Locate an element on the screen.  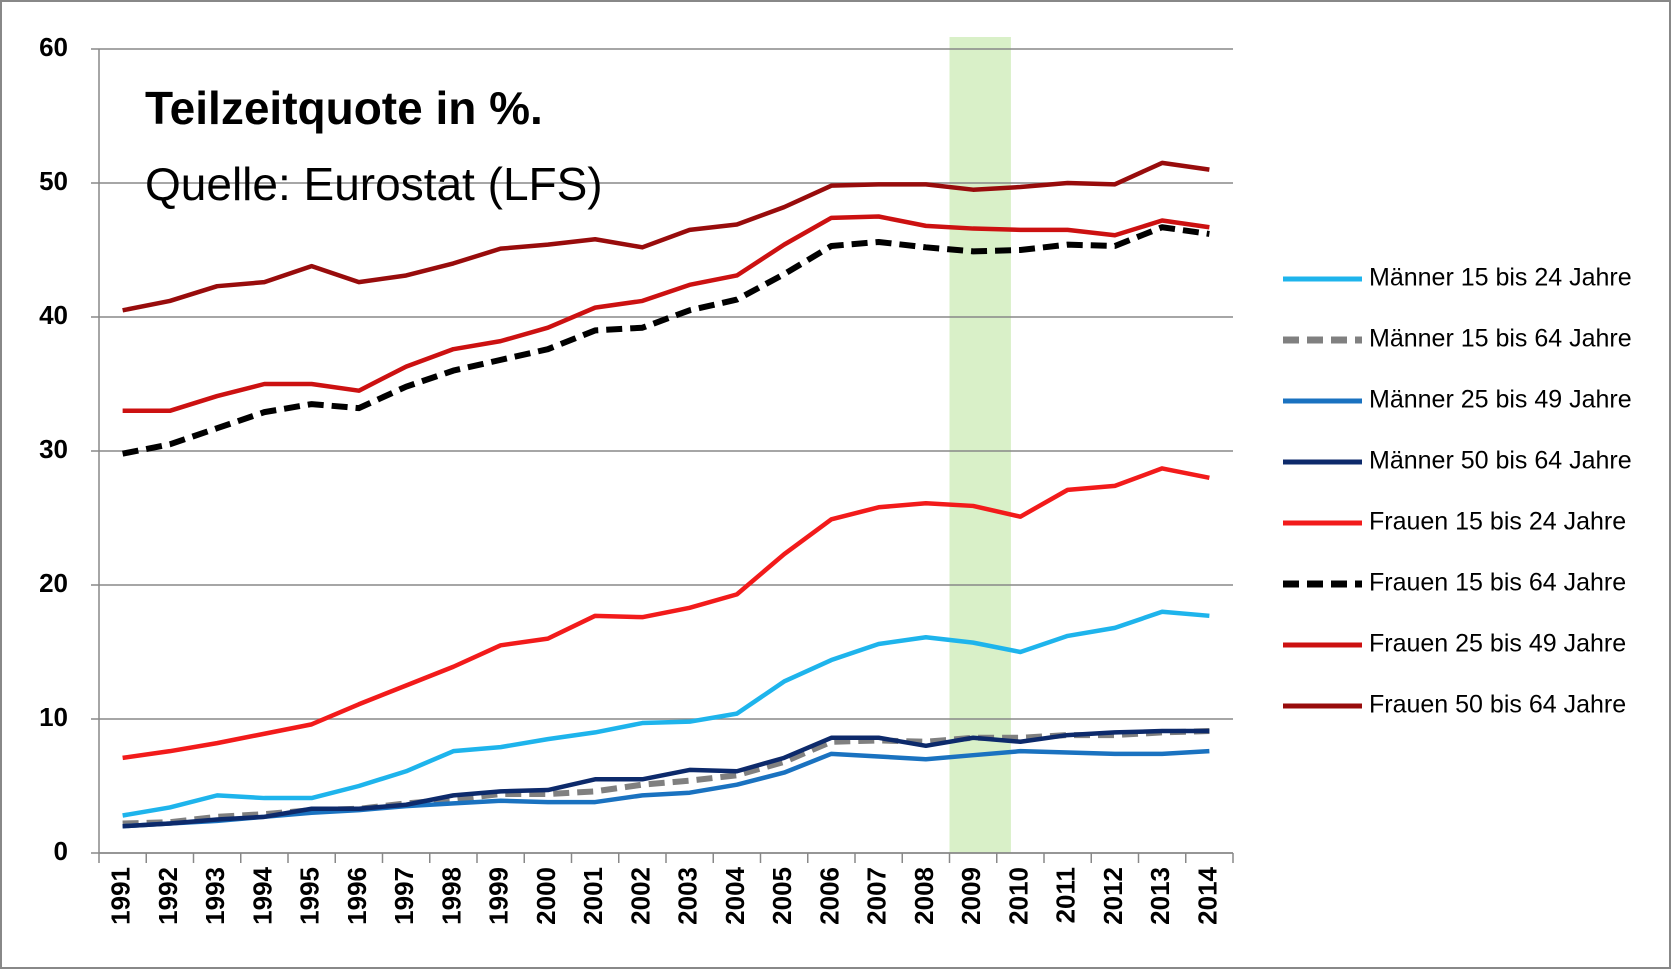
x-tick-label: 1992 is located at coordinates (168, 896).